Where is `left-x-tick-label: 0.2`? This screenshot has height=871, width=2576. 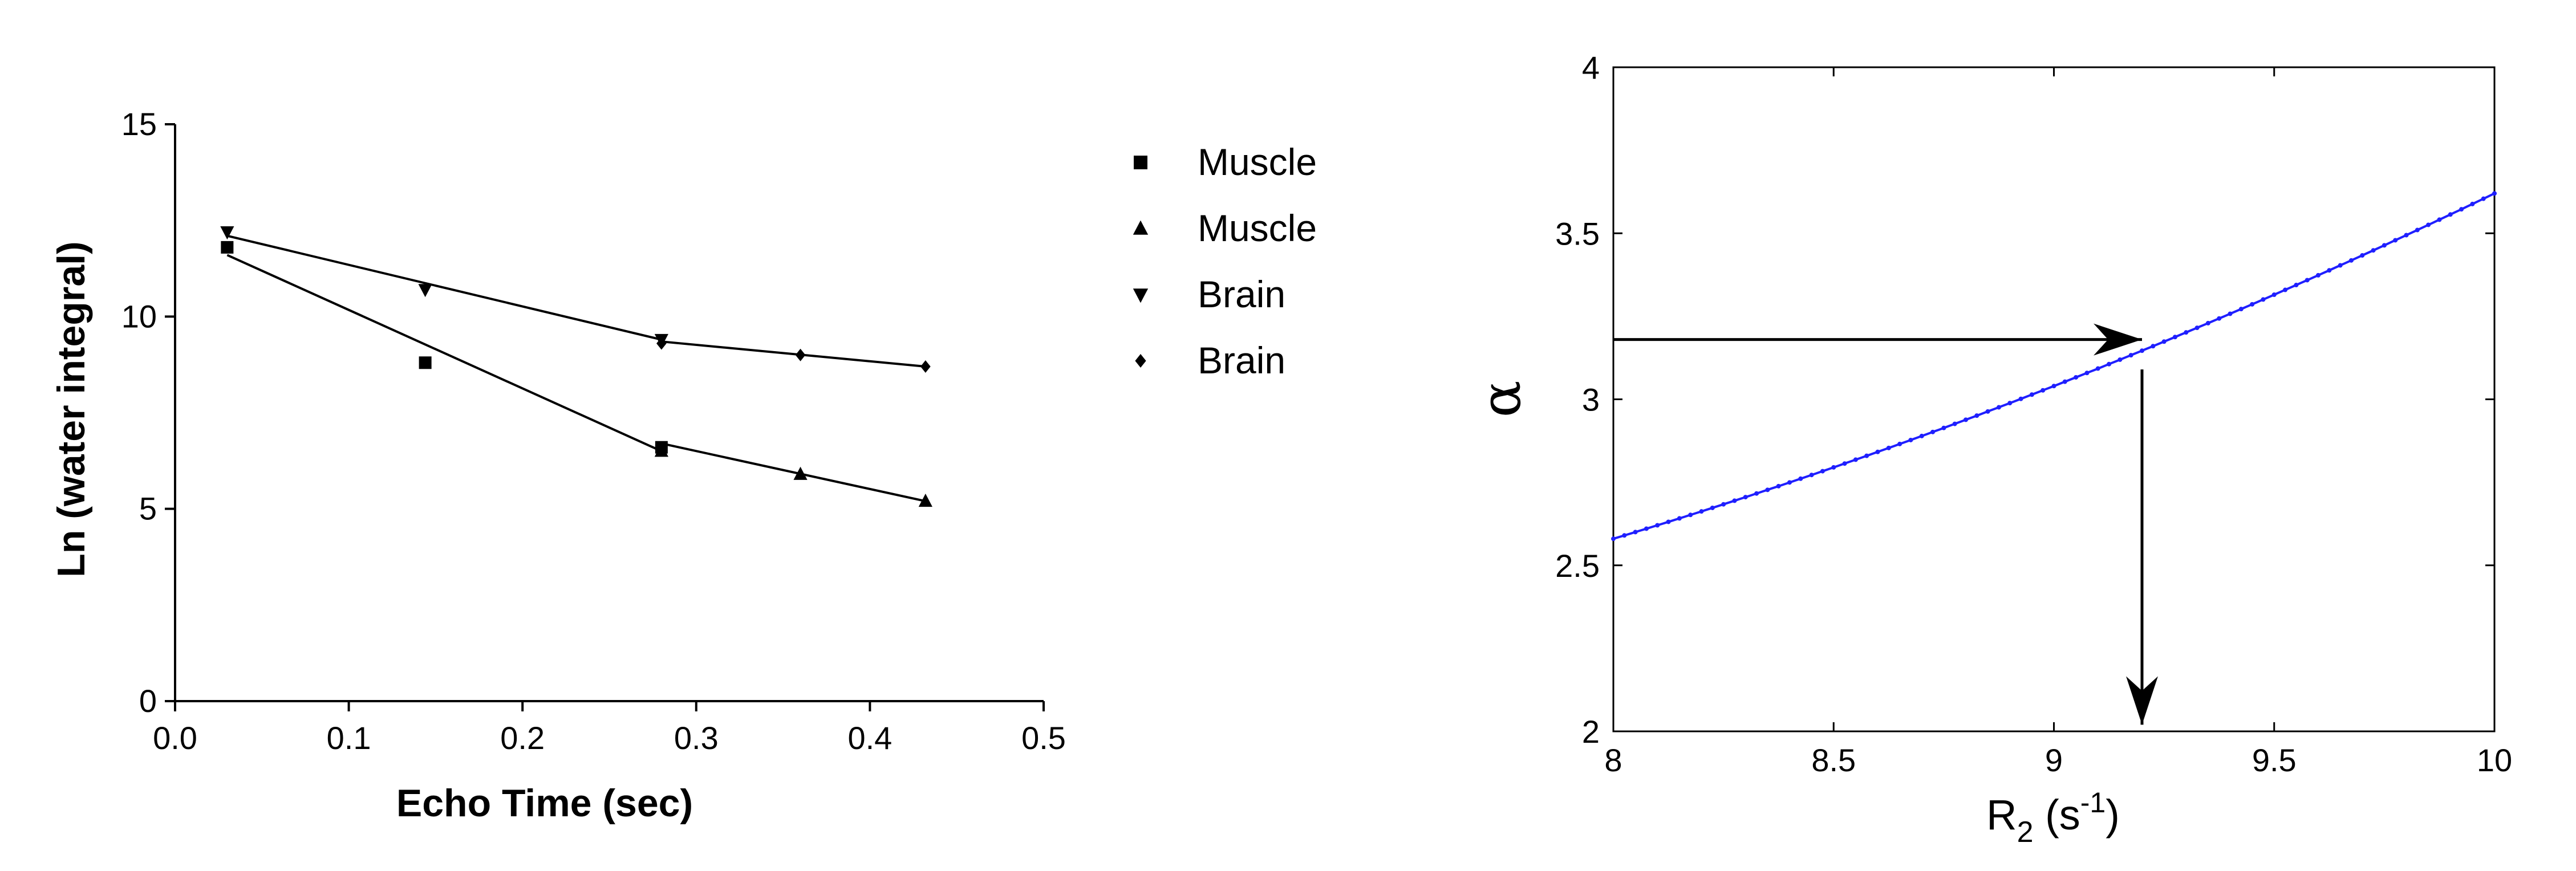
left-x-tick-label: 0.2 is located at coordinates (523, 738).